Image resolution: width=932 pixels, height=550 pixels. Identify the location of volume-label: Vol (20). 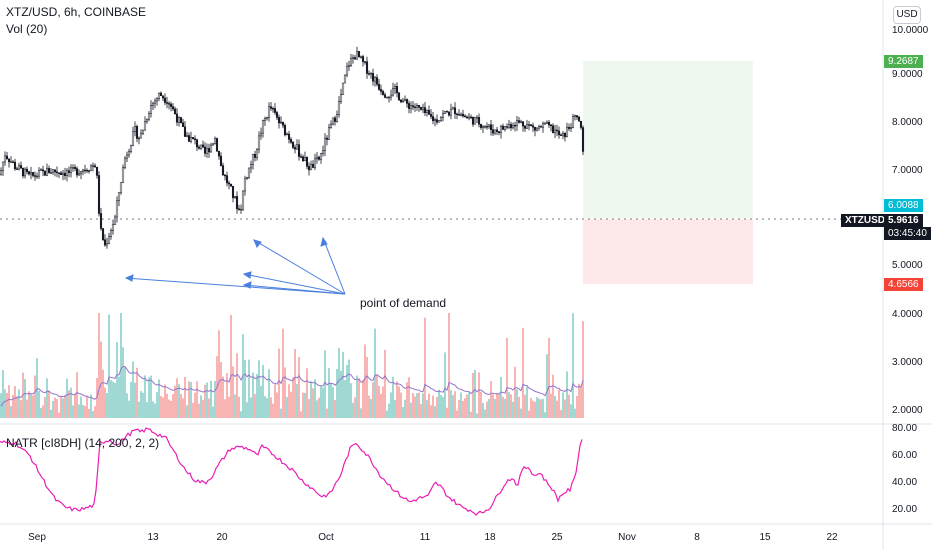
(27, 29).